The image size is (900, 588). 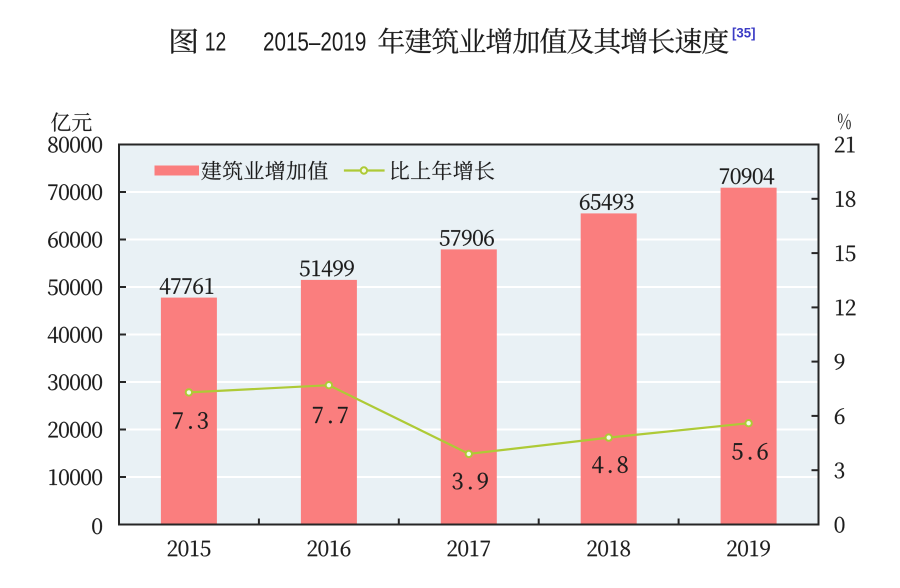 I want to click on svg-text: [35], so click(x=744, y=33).